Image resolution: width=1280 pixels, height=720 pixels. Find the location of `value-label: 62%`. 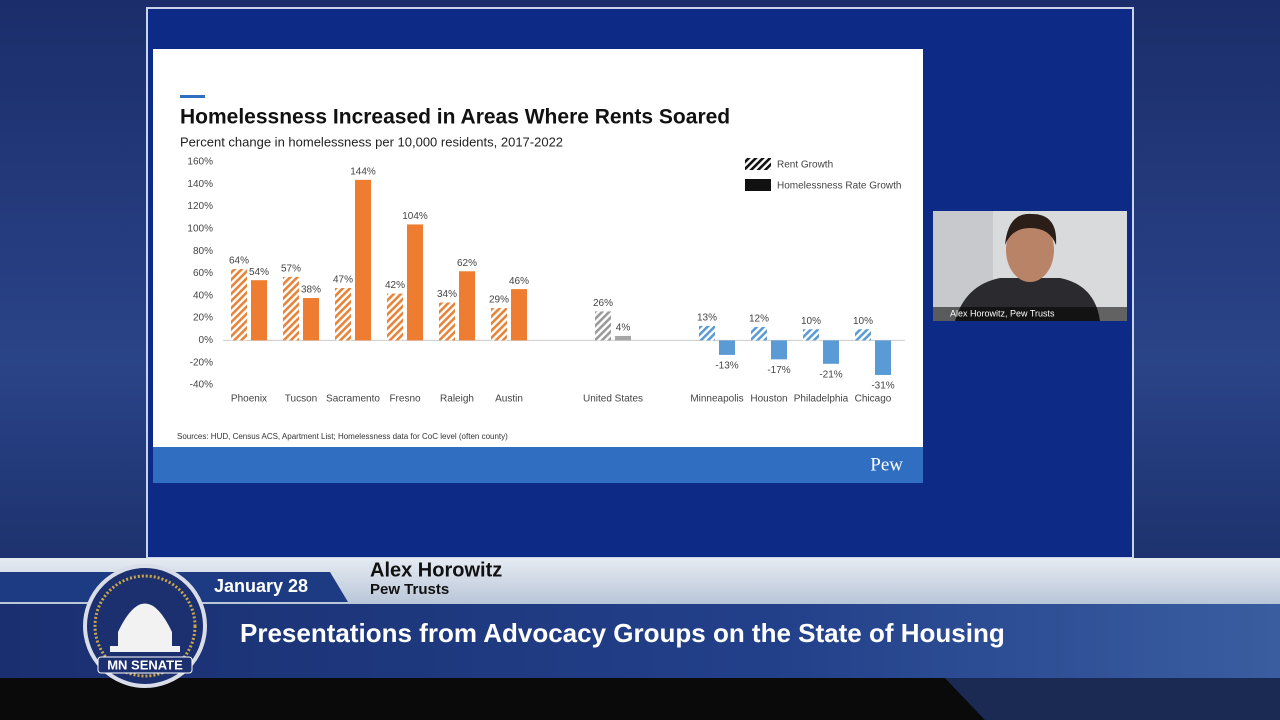

value-label: 62% is located at coordinates (467, 263).